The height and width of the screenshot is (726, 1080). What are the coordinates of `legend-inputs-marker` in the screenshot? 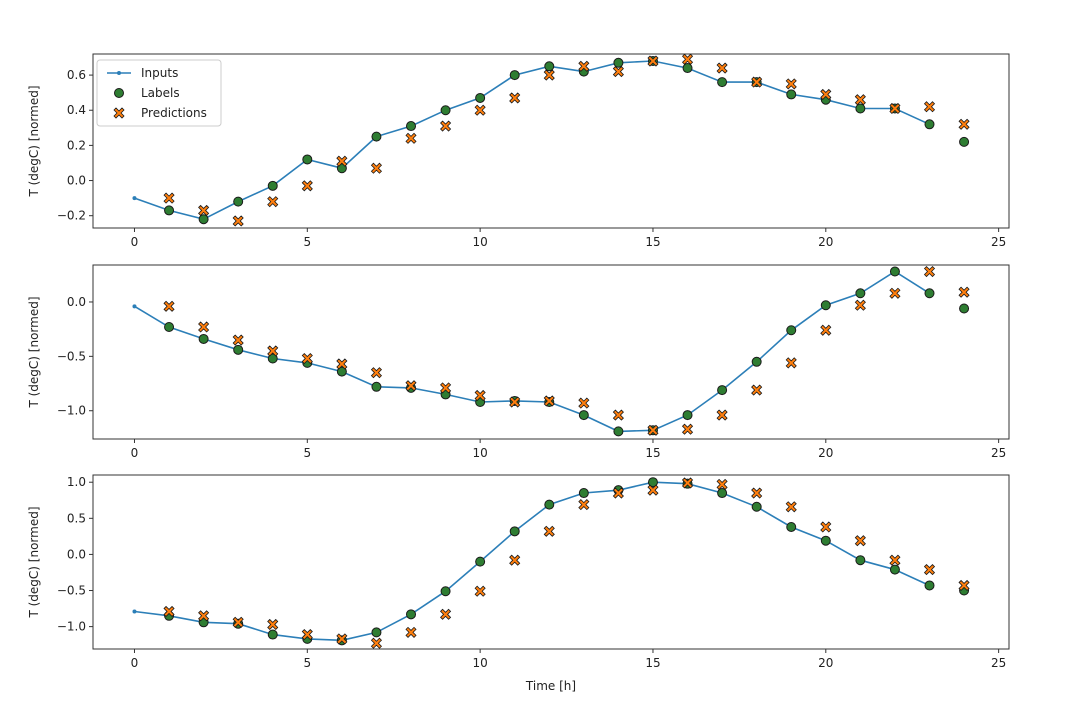 It's located at (119, 73).